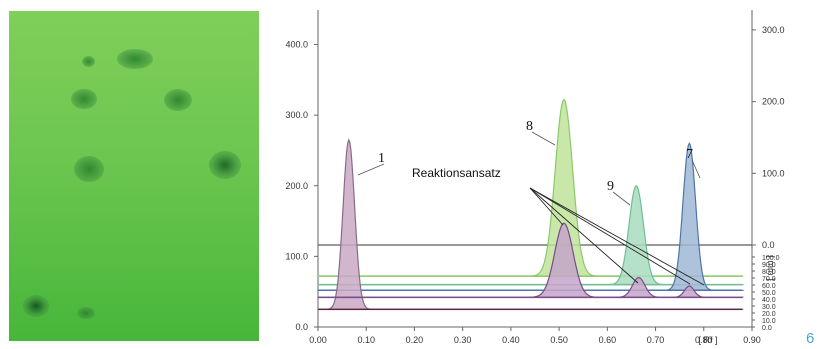 Image resolution: width=822 pixels, height=349 pixels. What do you see at coordinates (769, 272) in the screenshot?
I see `right-lower-tick-label: 80.0` at bounding box center [769, 272].